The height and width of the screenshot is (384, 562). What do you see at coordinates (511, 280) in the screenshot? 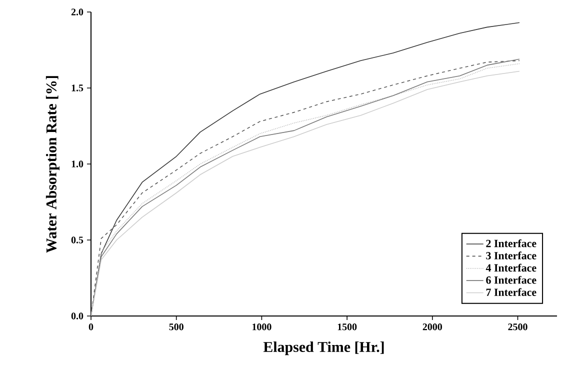
I see `legend-label: 6 Interface` at bounding box center [511, 280].